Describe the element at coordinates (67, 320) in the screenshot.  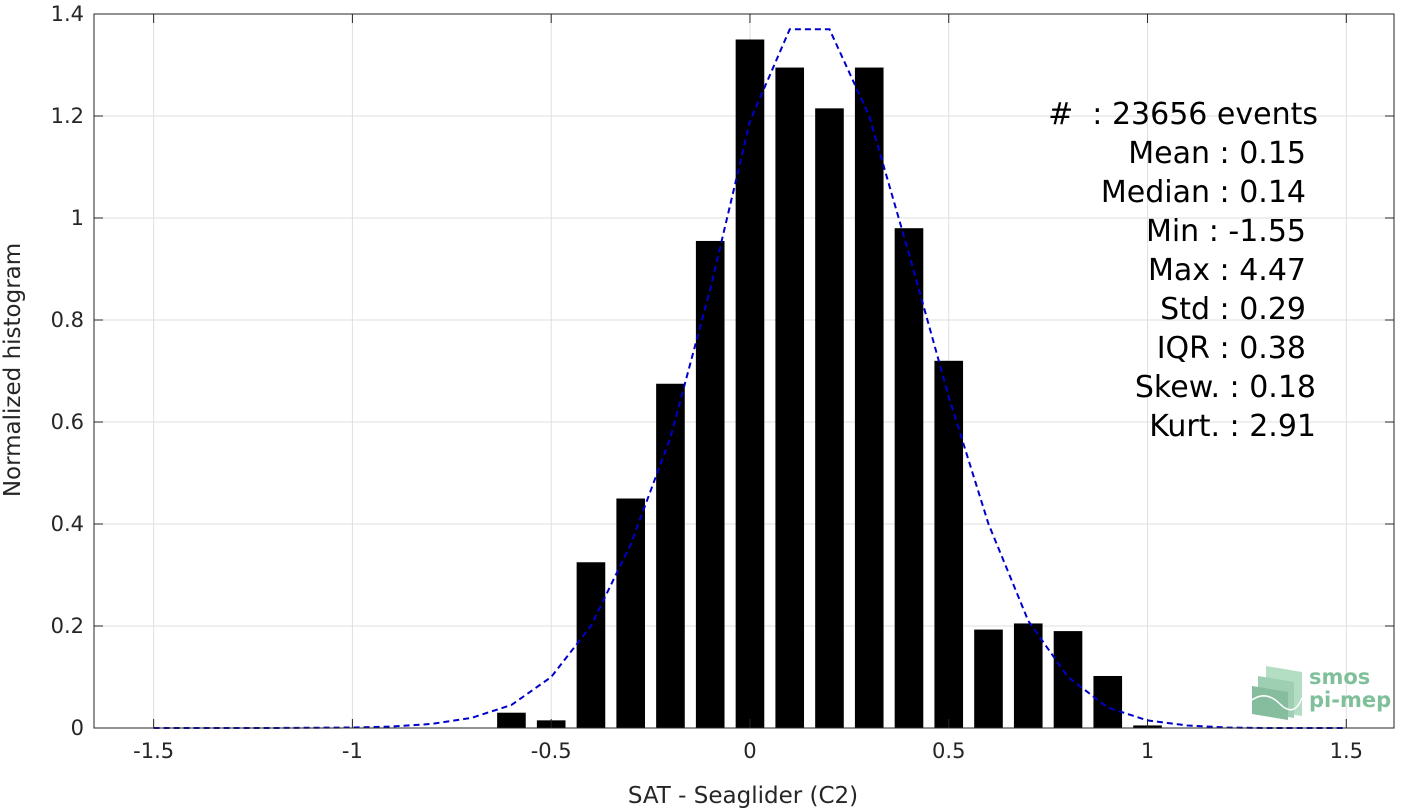
I see `y-tick-label: 0.8` at that location.